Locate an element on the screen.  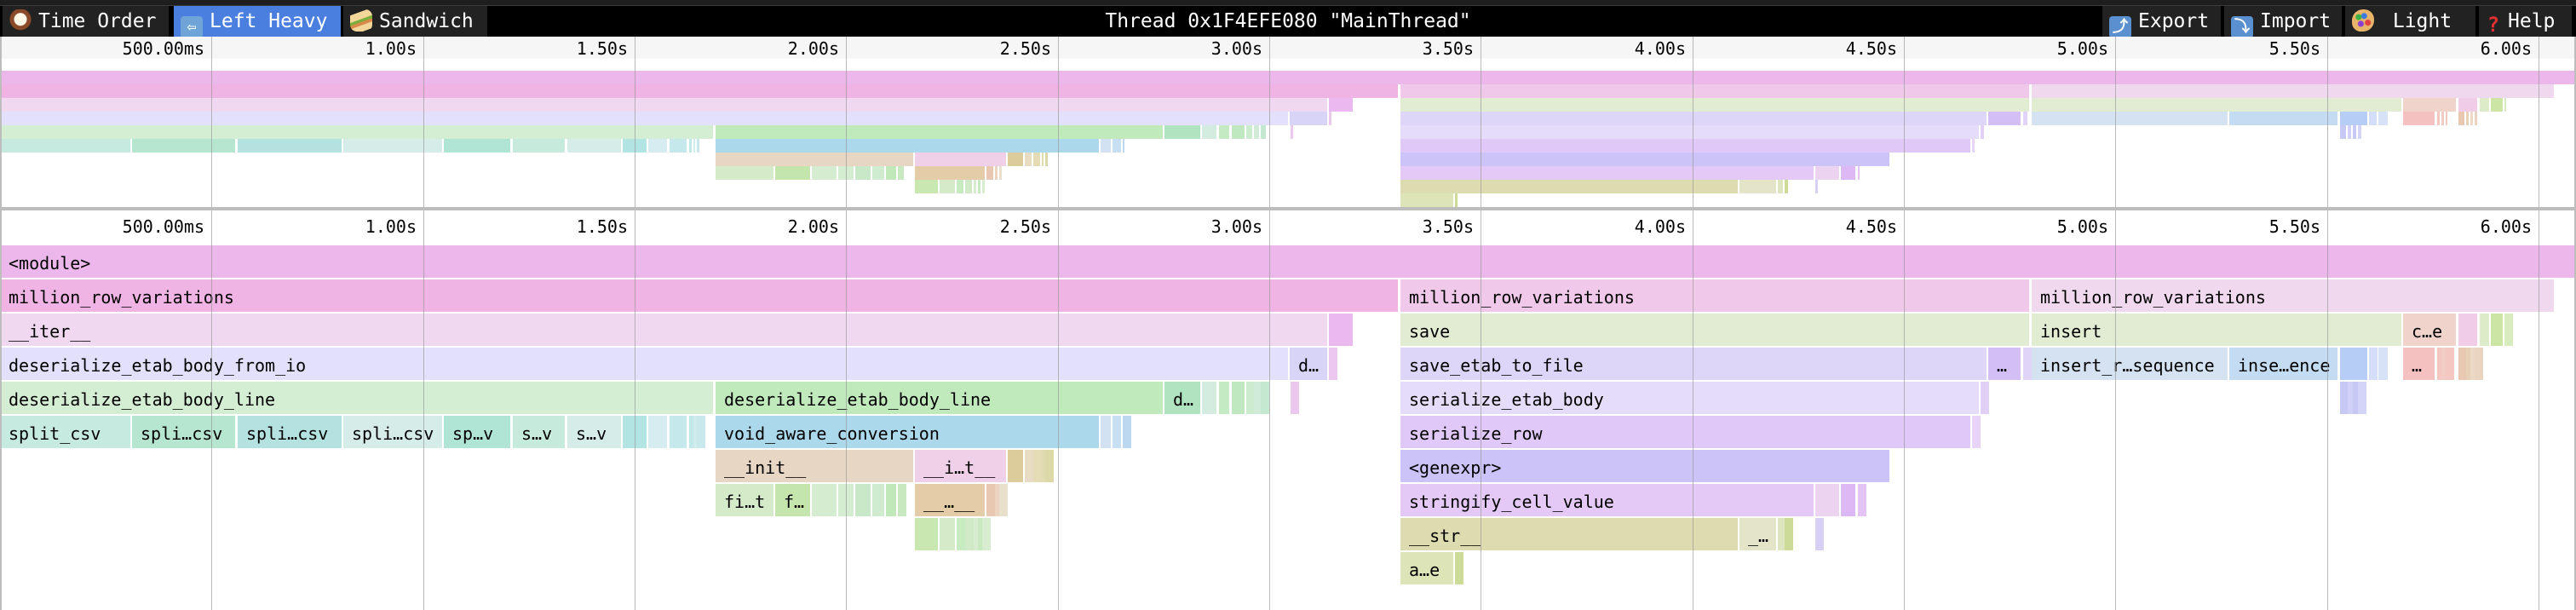
flame-frame: deserialize_etab_body_from_io is located at coordinates (645, 364).